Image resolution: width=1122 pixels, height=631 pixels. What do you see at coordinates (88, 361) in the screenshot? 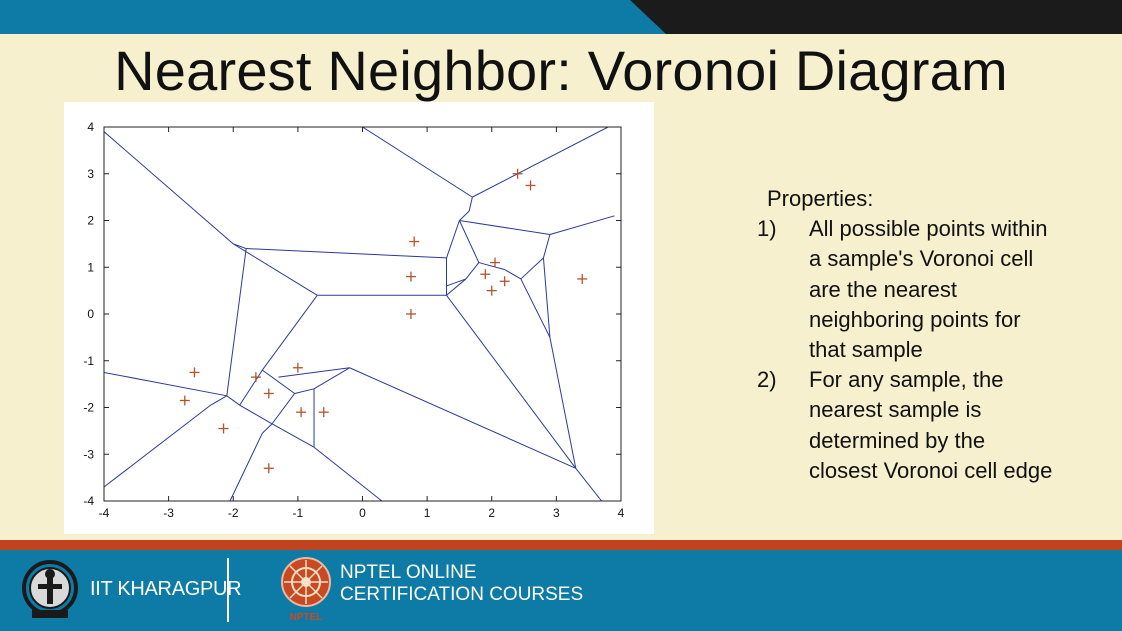
I see `y-tick-label: -1` at bounding box center [88, 361].